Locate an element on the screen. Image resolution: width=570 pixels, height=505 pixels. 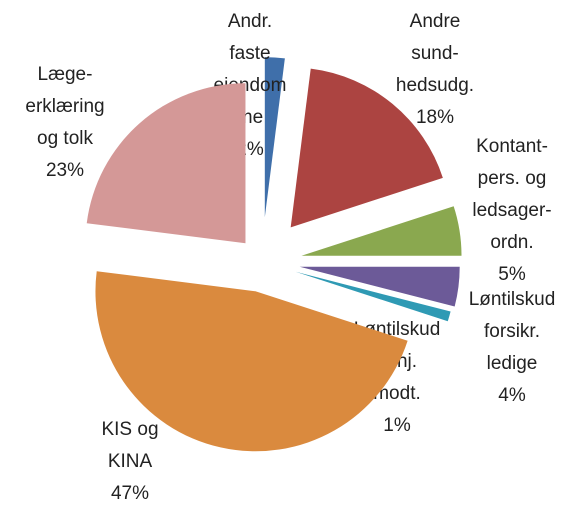
label-line: KIS og is located at coordinates (129, 429).